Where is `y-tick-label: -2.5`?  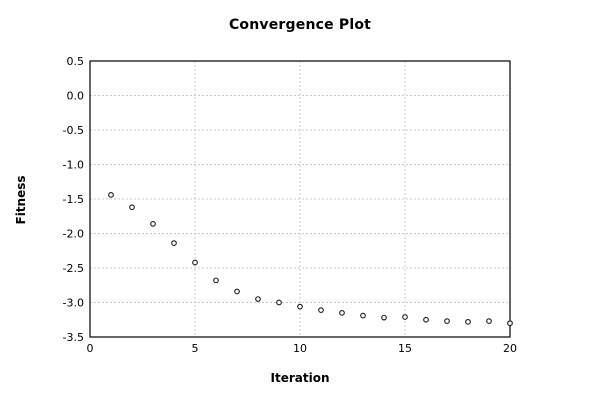
y-tick-label: -2.5 is located at coordinates (73, 268).